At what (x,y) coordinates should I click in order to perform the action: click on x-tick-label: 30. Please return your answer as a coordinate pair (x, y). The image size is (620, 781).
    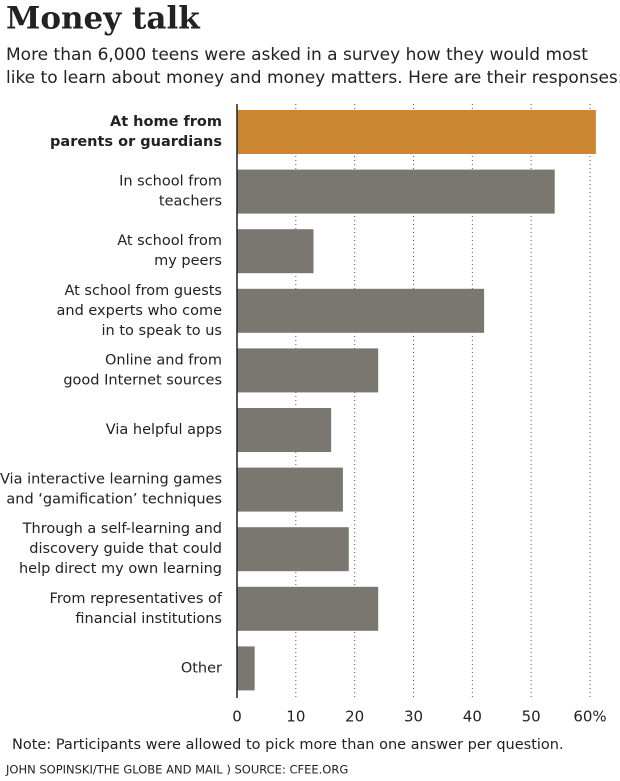
    Looking at the image, I should click on (413, 717).